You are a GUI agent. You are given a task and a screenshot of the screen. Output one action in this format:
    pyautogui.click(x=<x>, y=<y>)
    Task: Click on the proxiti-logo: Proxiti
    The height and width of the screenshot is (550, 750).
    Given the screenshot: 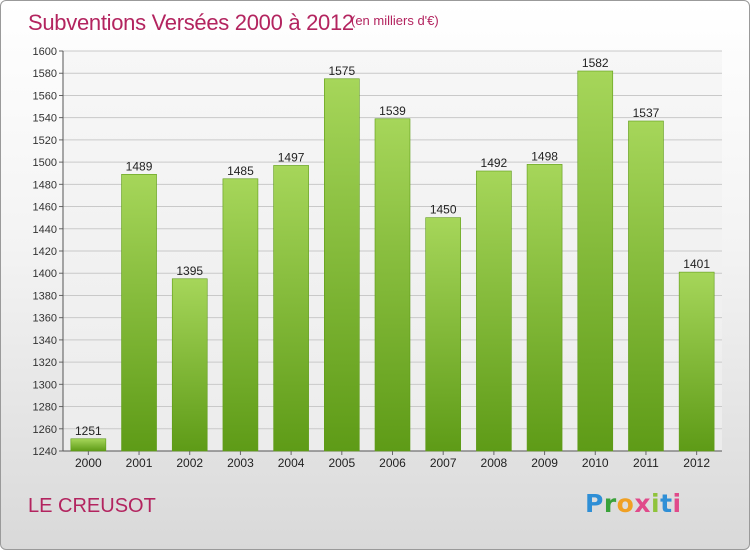 What is the action you would take?
    pyautogui.click(x=633, y=503)
    